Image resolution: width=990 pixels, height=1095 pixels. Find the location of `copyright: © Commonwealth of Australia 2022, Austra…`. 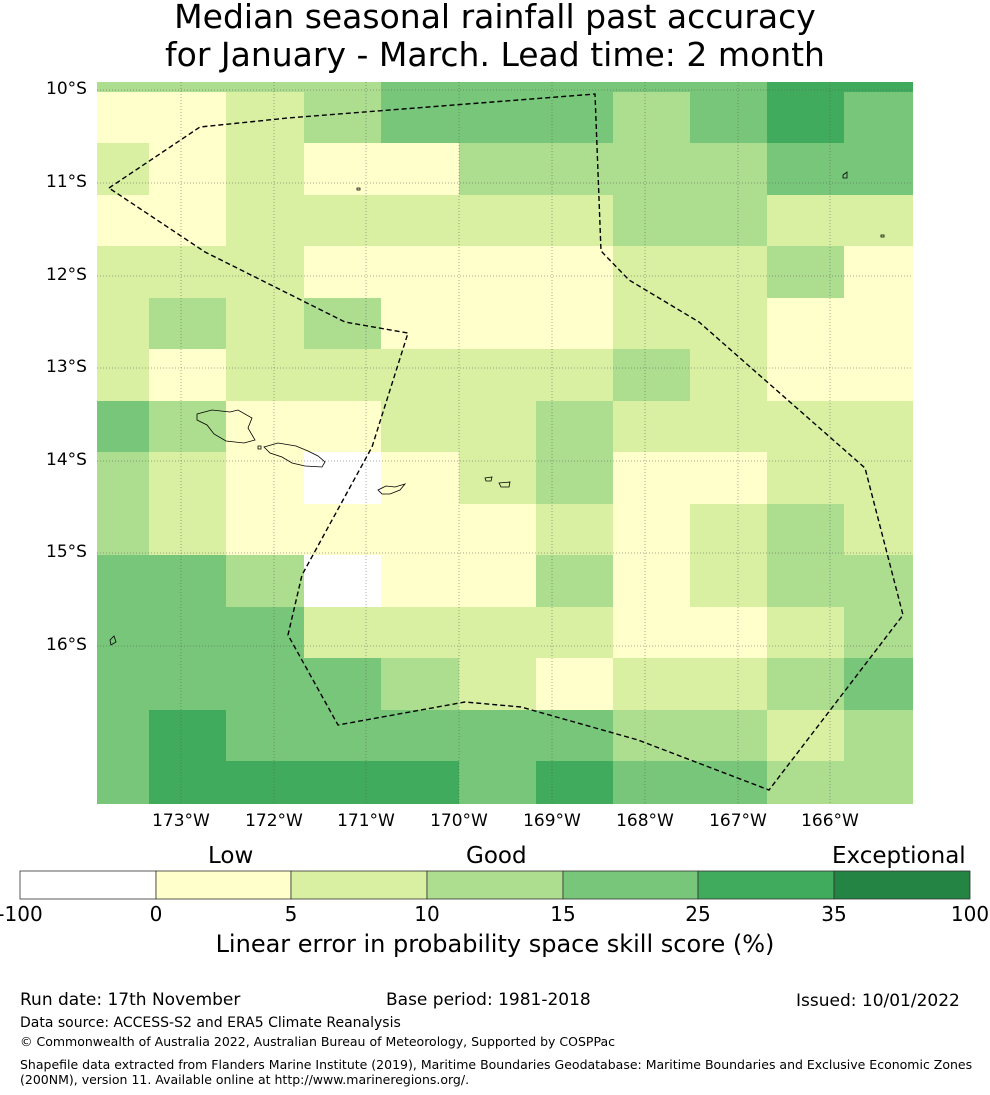

copyright: © Commonwealth of Australia 2022, Austra… is located at coordinates (317, 1041).